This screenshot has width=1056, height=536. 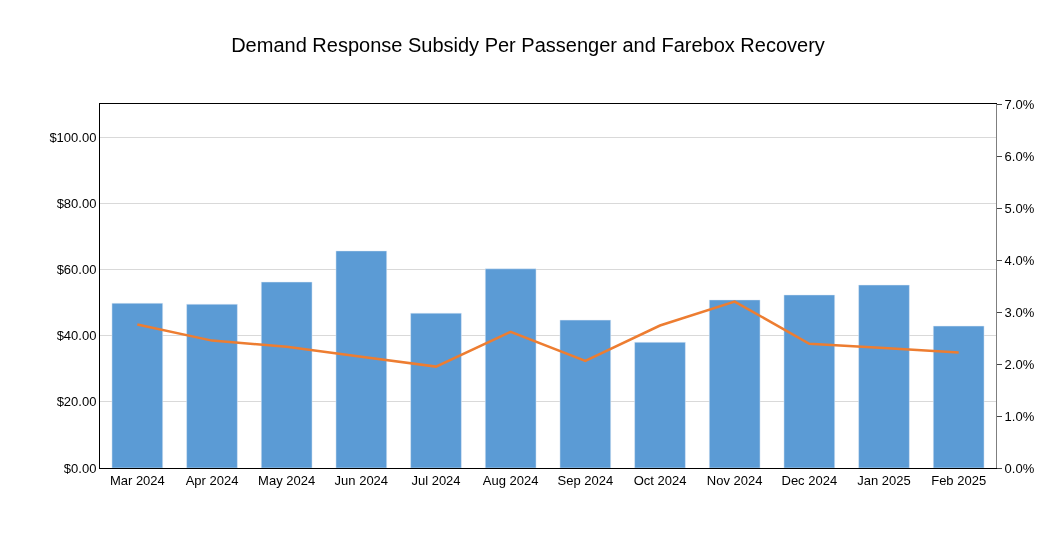 What do you see at coordinates (76, 203) in the screenshot?
I see `y-tick-label: $80.00` at bounding box center [76, 203].